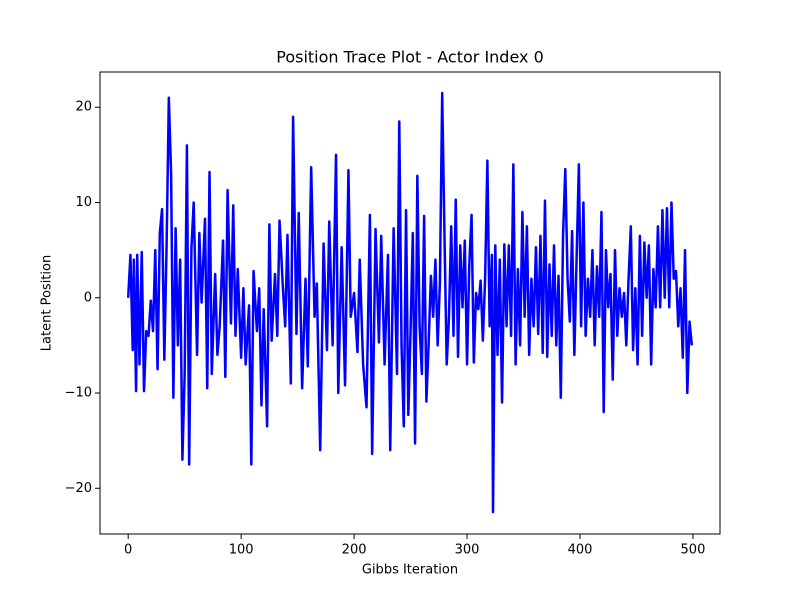 This screenshot has width=800, height=604. I want to click on y-tick-label: 0, so click(88, 297).